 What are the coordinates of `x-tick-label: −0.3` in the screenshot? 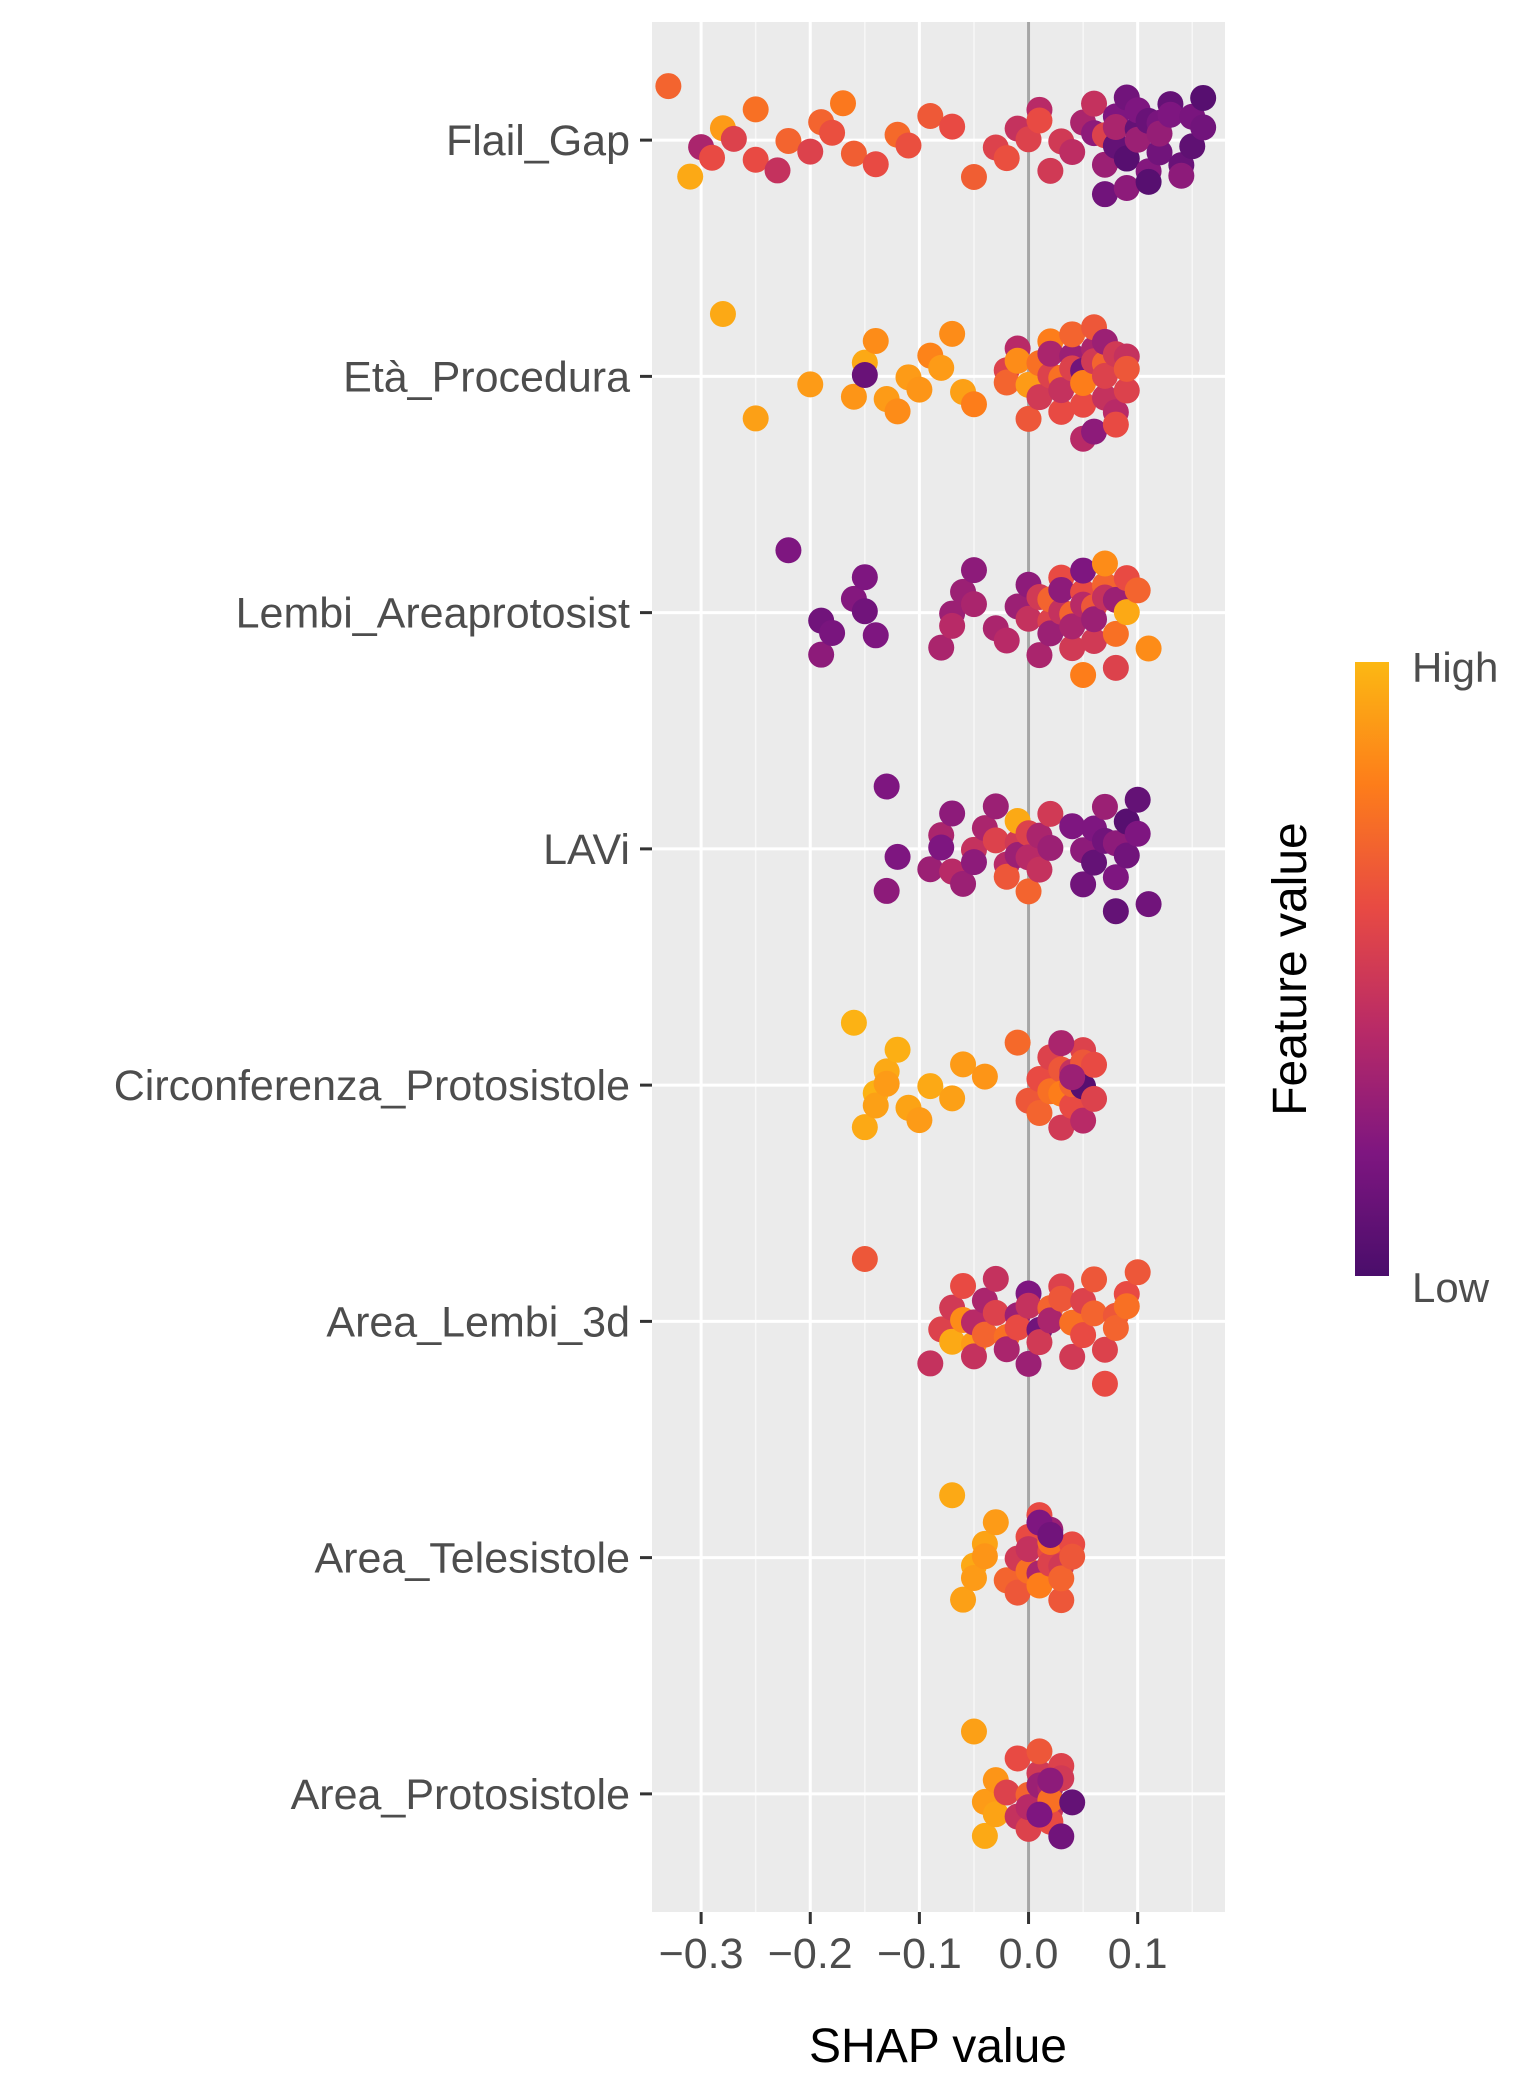 It's located at (701, 1954).